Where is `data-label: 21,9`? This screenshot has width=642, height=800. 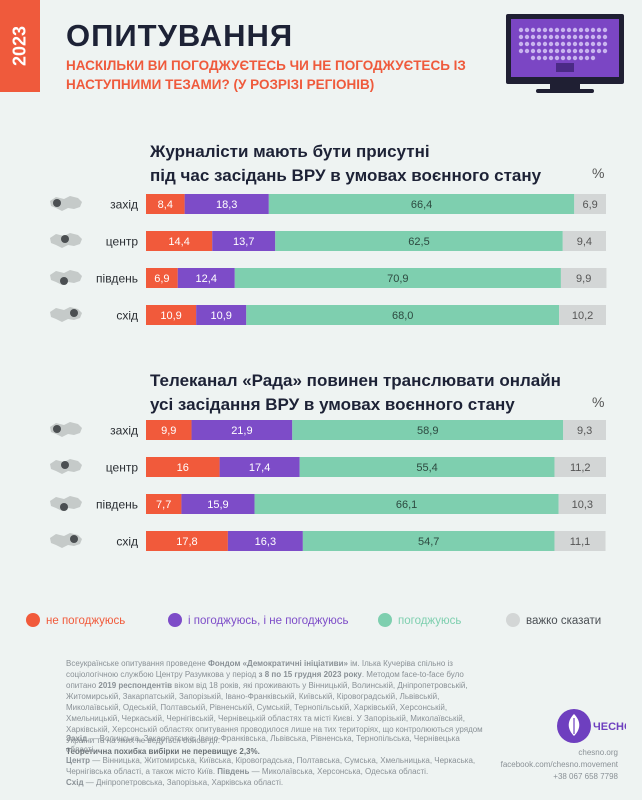 data-label: 21,9 is located at coordinates (241, 431).